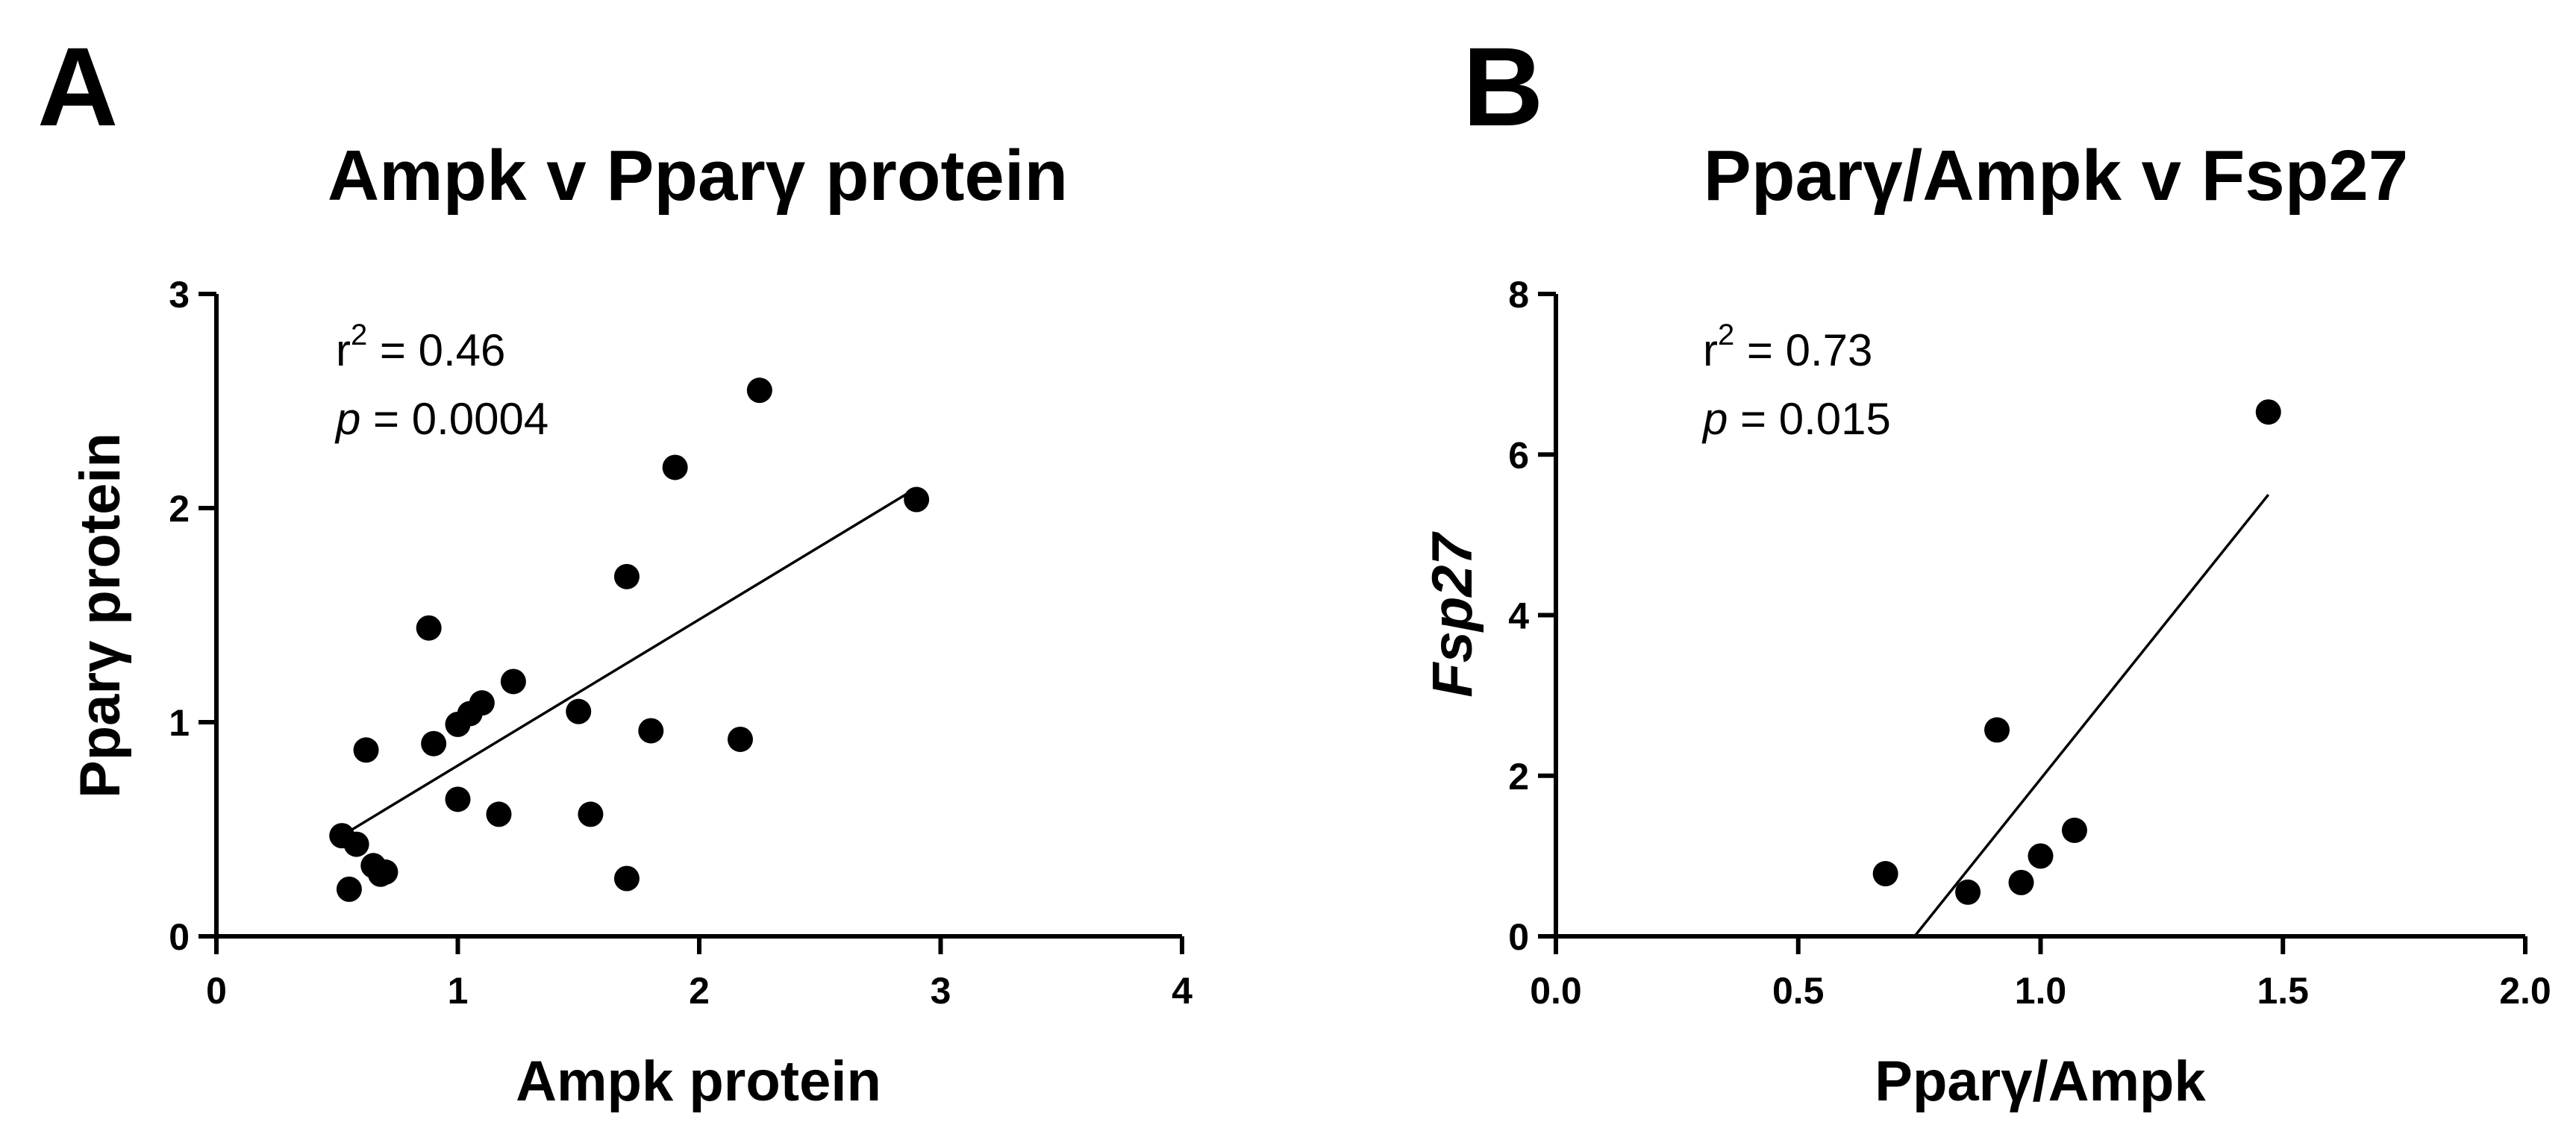  I want to click on y-tick-label-a: 2, so click(179, 509).